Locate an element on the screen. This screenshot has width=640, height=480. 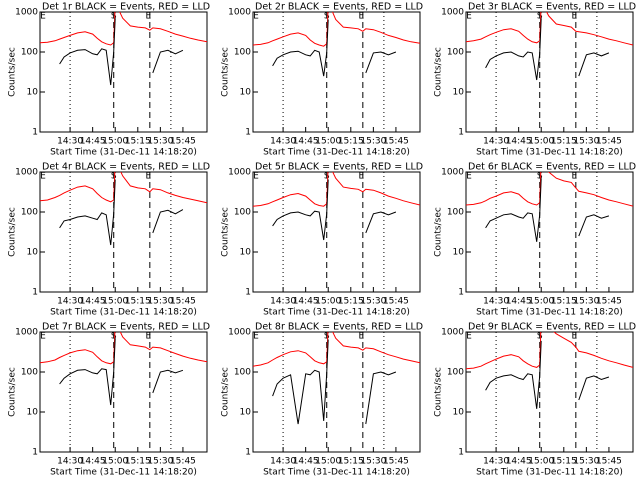
chart-title: Det 9r BLACK = Events, RED = LLD is located at coordinates (552, 327).